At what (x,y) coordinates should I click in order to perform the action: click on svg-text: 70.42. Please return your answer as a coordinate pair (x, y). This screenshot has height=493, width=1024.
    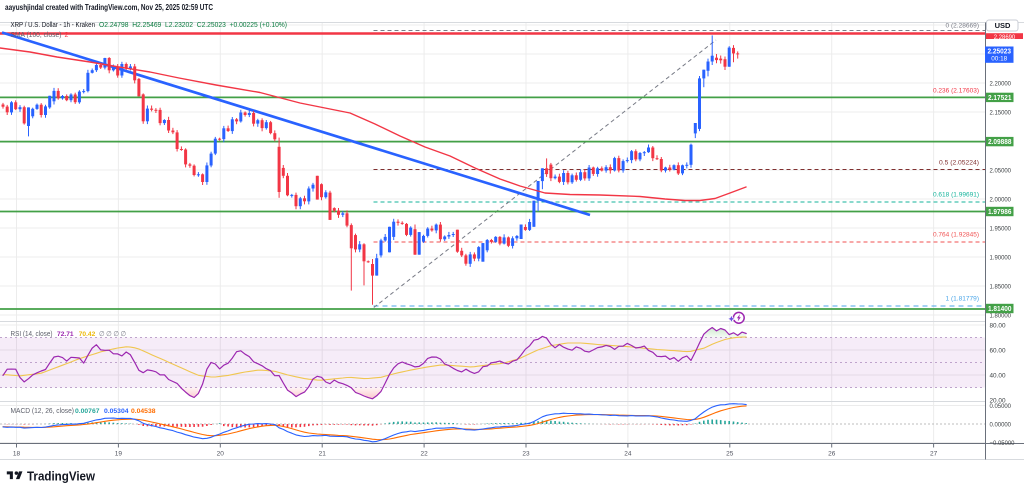
    Looking at the image, I should click on (87, 334).